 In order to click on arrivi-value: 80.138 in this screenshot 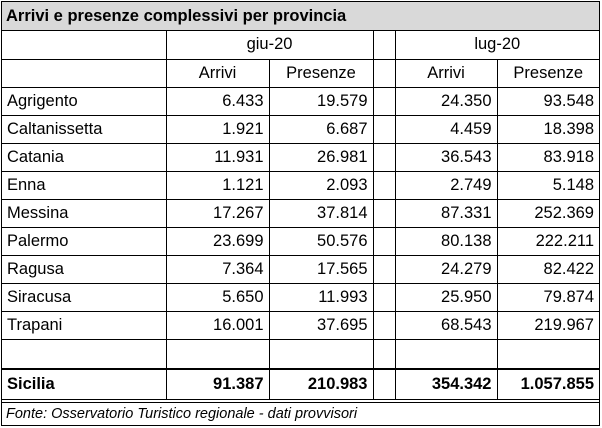, I will do `click(446, 241)`.